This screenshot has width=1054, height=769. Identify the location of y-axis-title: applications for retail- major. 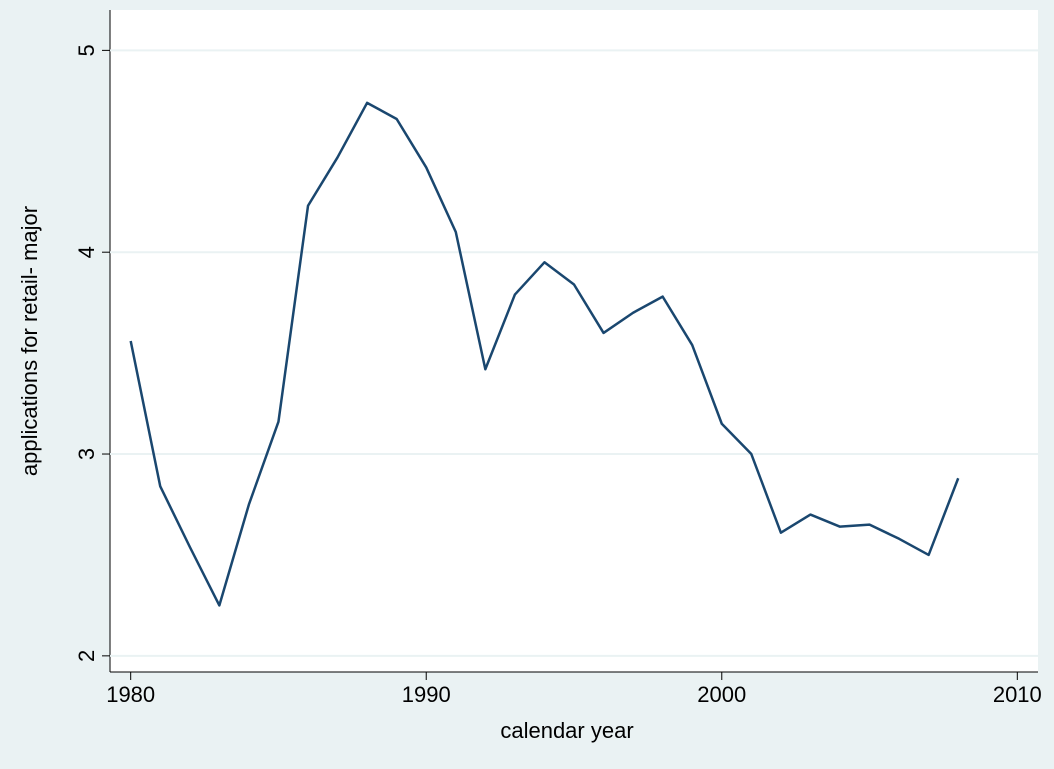
(29, 341).